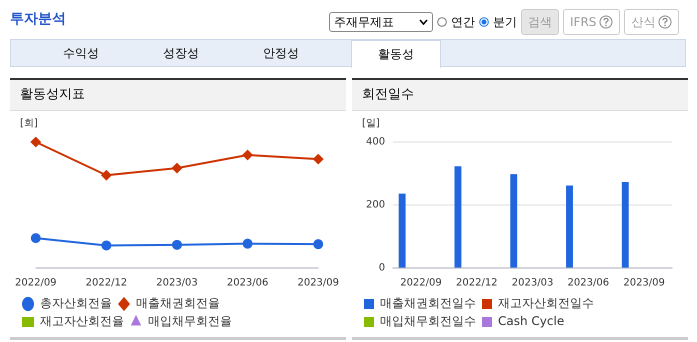 The image size is (697, 342). What do you see at coordinates (281, 53) in the screenshot?
I see `text: 안정성` at bounding box center [281, 53].